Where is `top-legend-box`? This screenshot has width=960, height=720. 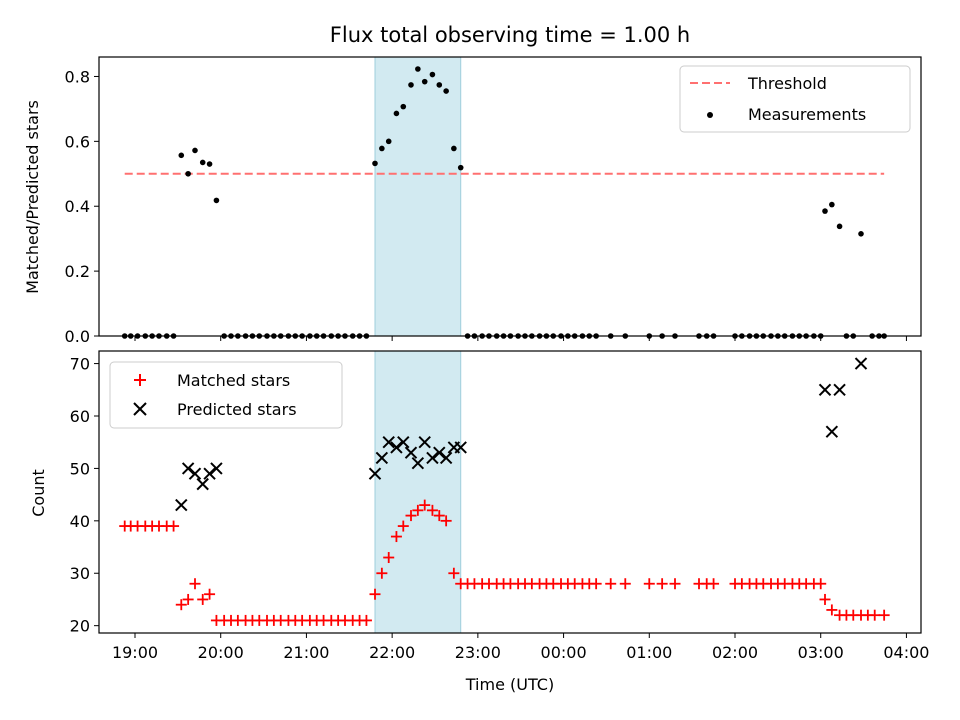 top-legend-box is located at coordinates (795, 99).